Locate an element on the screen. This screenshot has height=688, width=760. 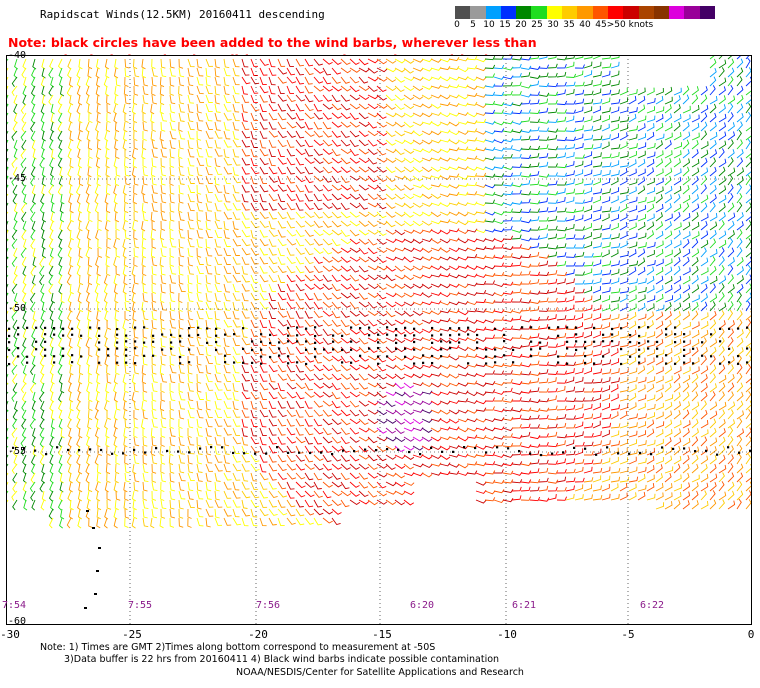
lat-label: -55 is located at coordinates (17, 451).